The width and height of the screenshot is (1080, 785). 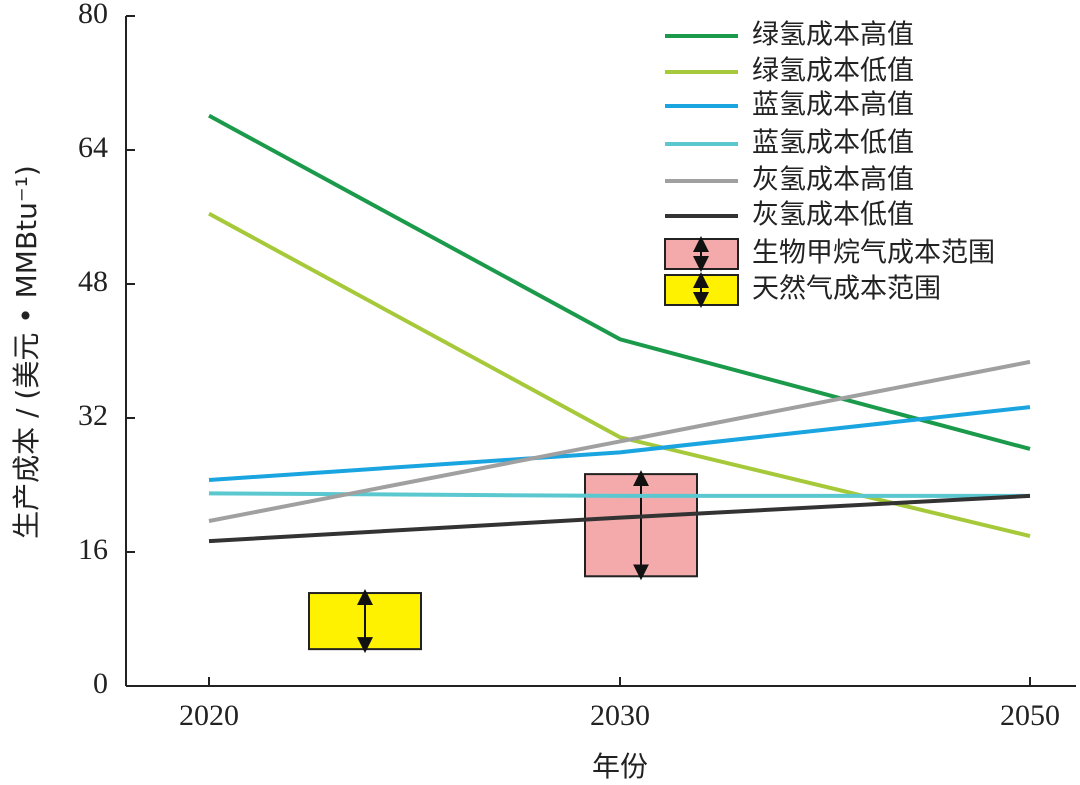 What do you see at coordinates (833, 180) in the screenshot?
I see `legend-label: 灰氢成本高值` at bounding box center [833, 180].